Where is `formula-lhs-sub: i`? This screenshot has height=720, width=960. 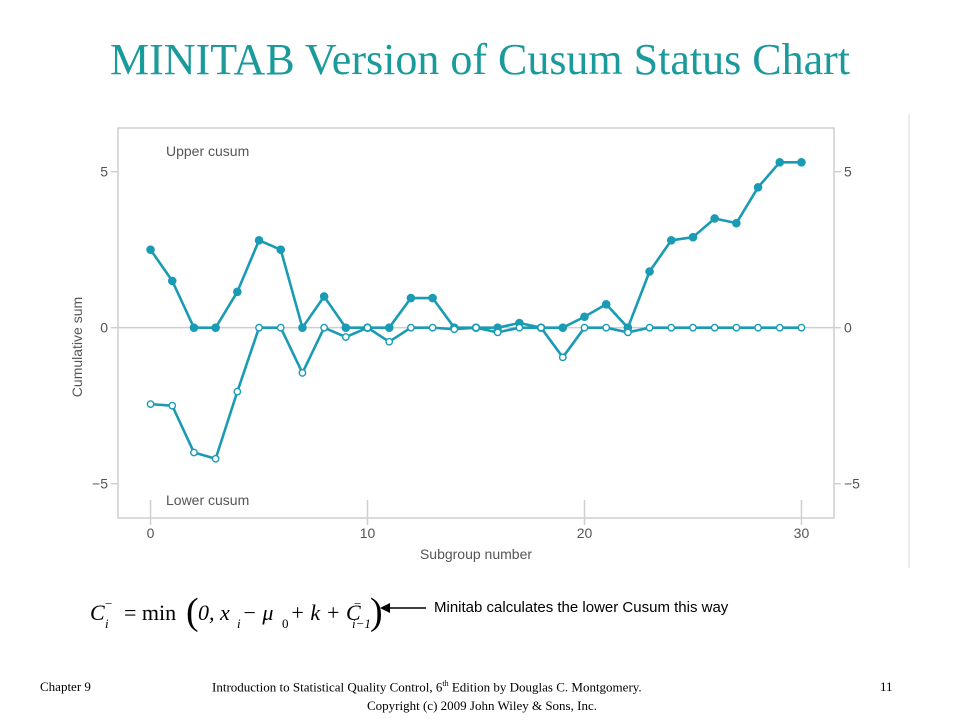 formula-lhs-sub: i is located at coordinates (107, 623).